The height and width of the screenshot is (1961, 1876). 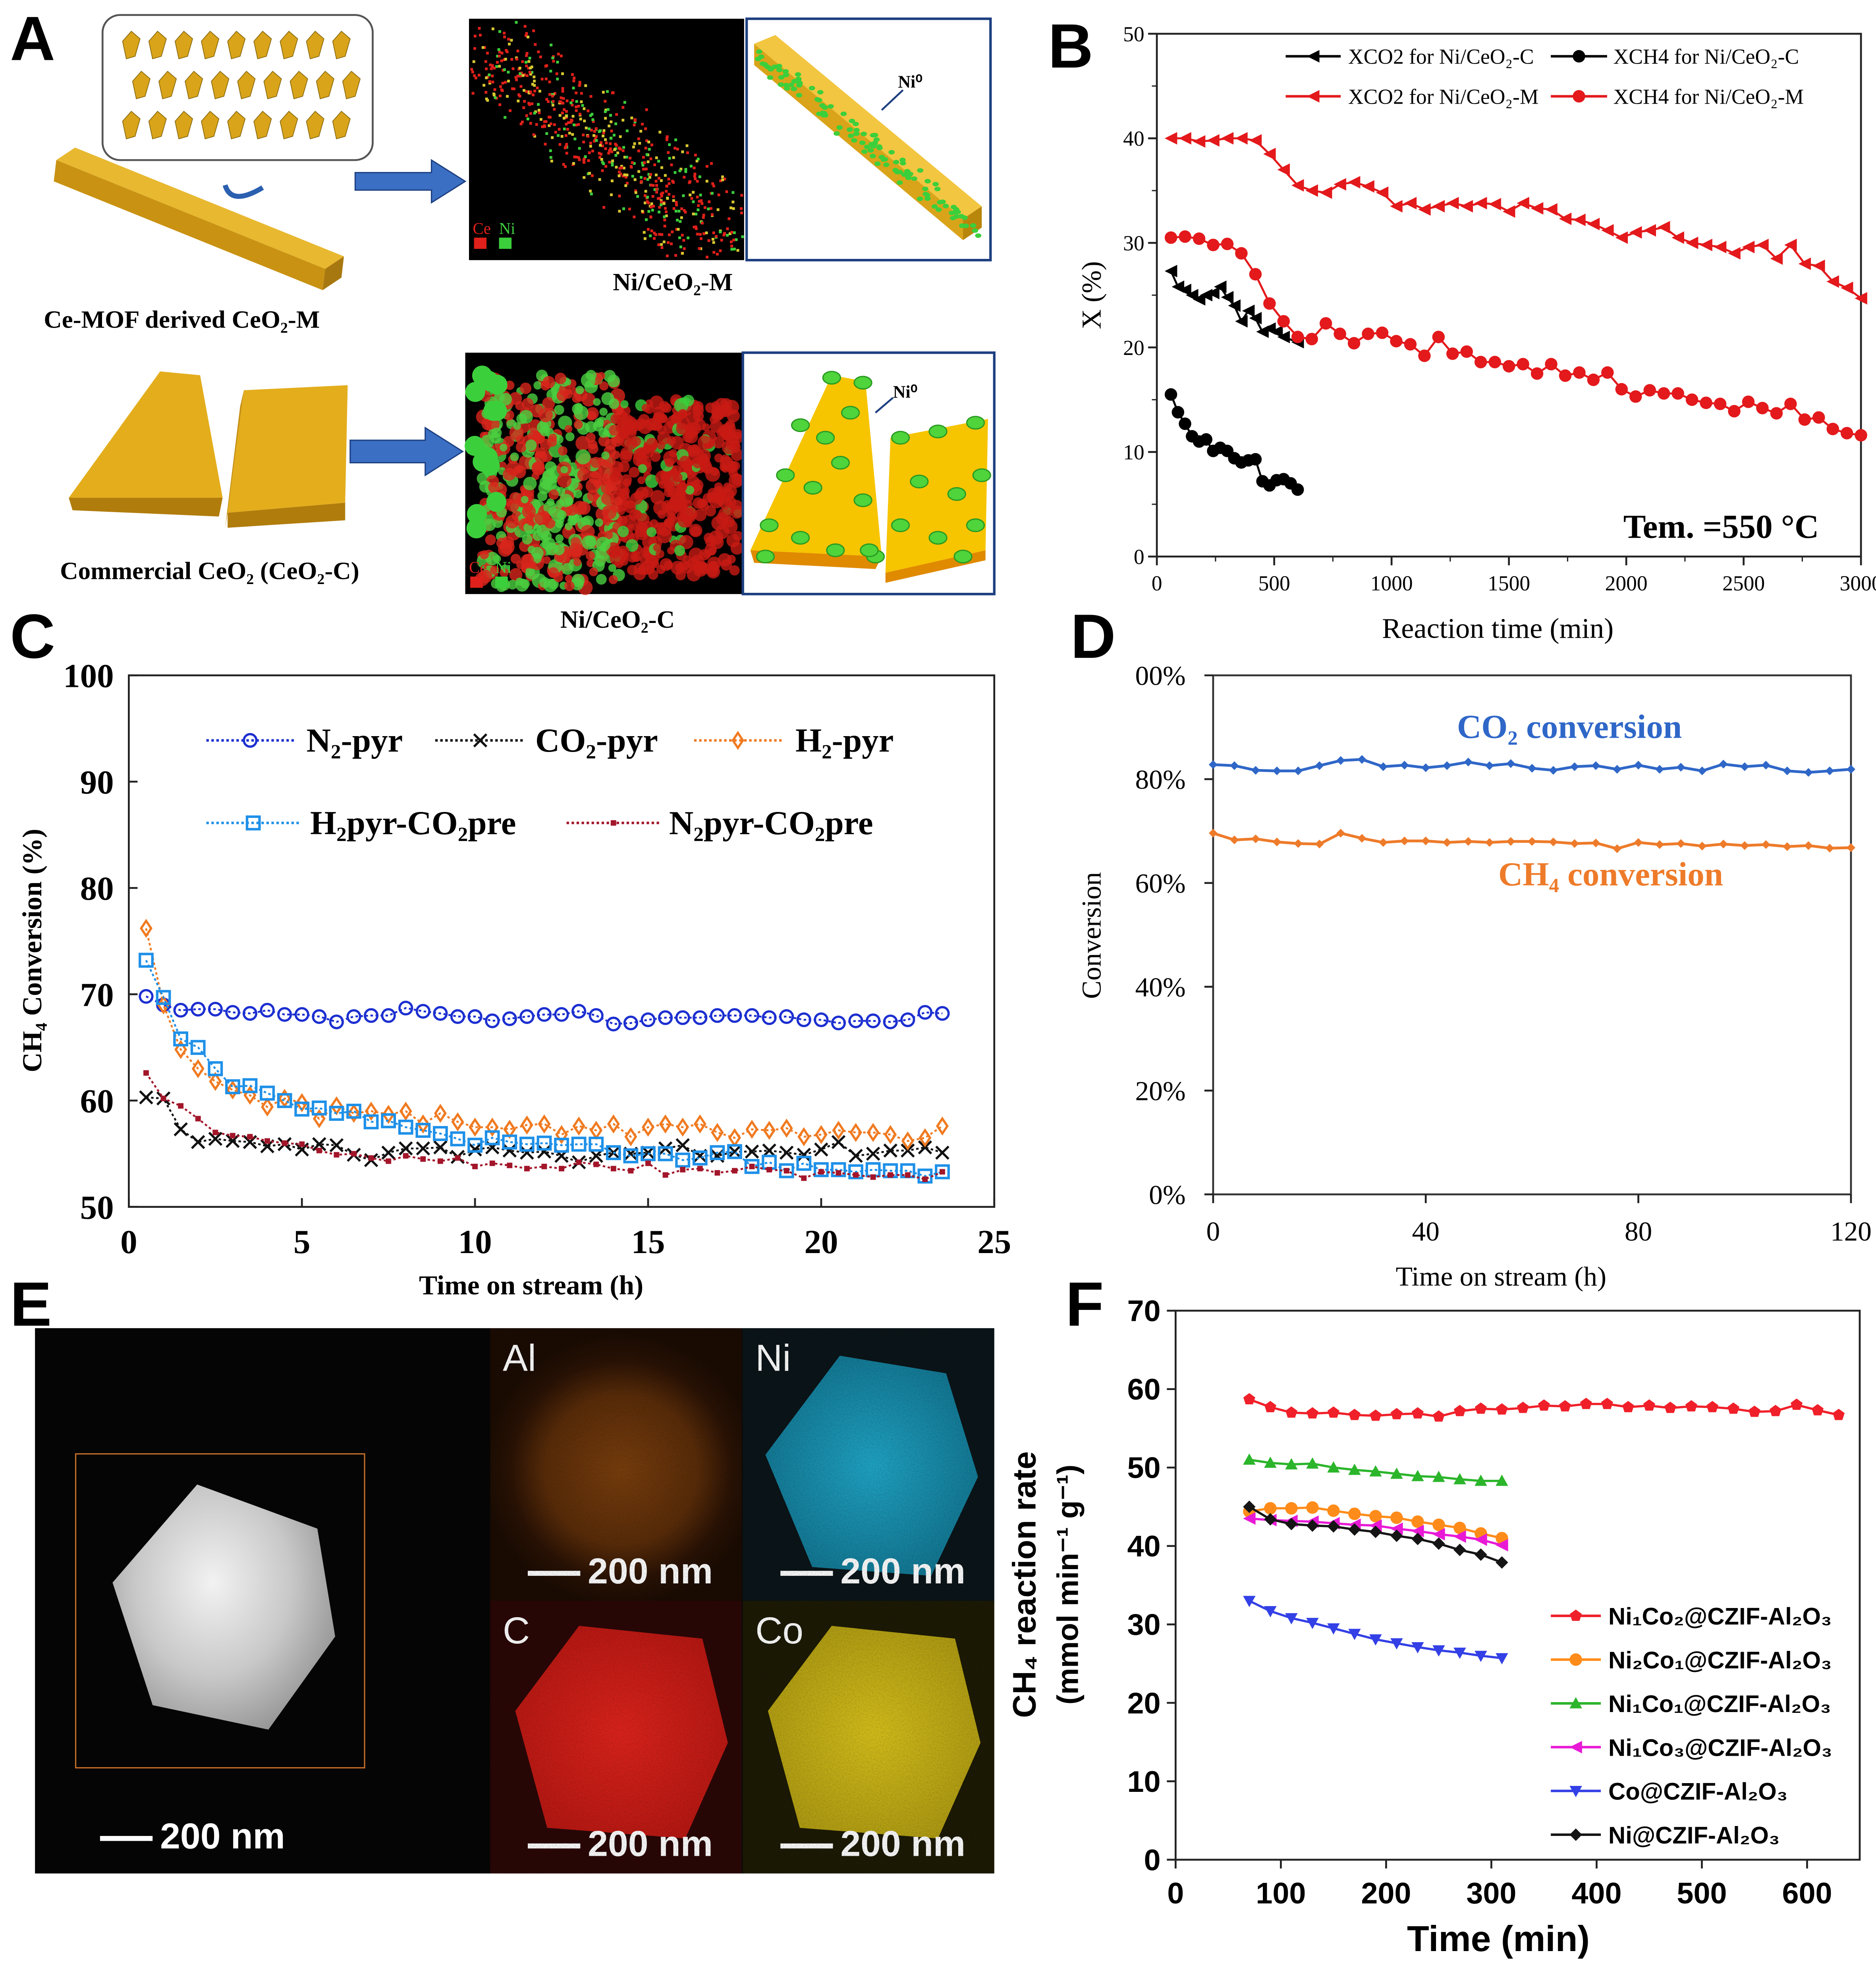 What do you see at coordinates (481, 228) in the screenshot?
I see `eds-legend-ce: Ce` at bounding box center [481, 228].